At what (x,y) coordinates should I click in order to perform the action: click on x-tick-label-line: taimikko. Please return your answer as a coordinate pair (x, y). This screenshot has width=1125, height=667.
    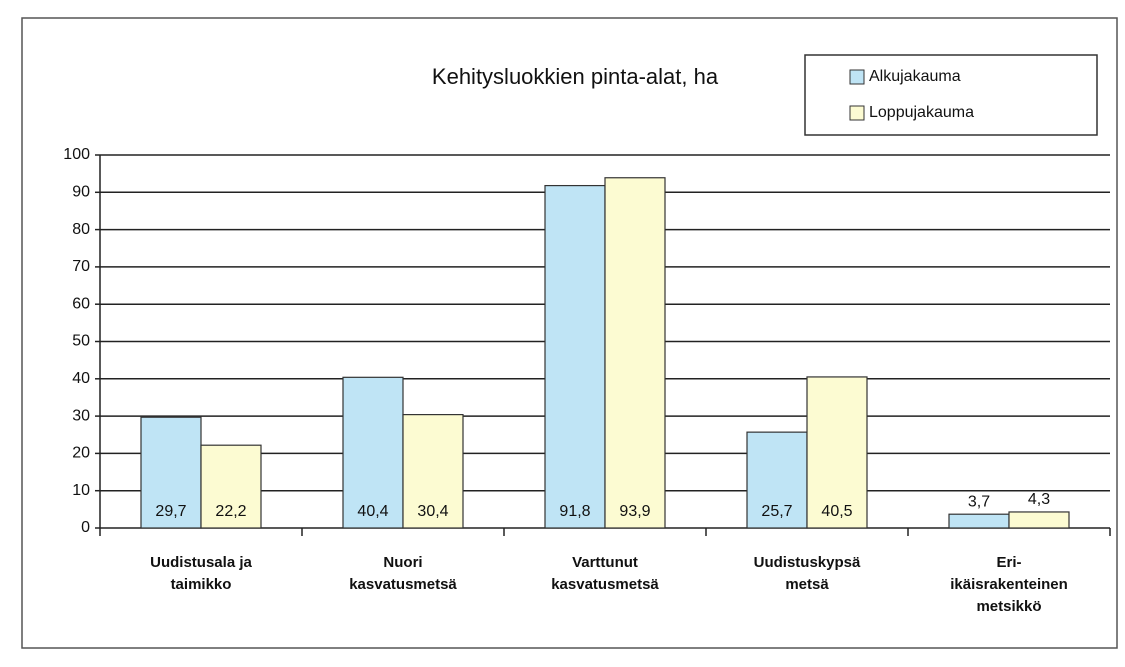
    Looking at the image, I should click on (201, 584).